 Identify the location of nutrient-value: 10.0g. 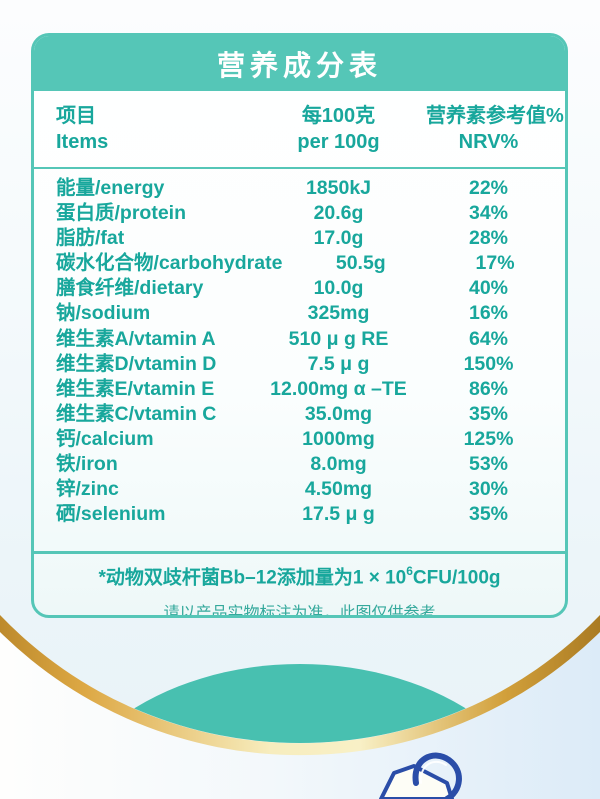
(338, 288).